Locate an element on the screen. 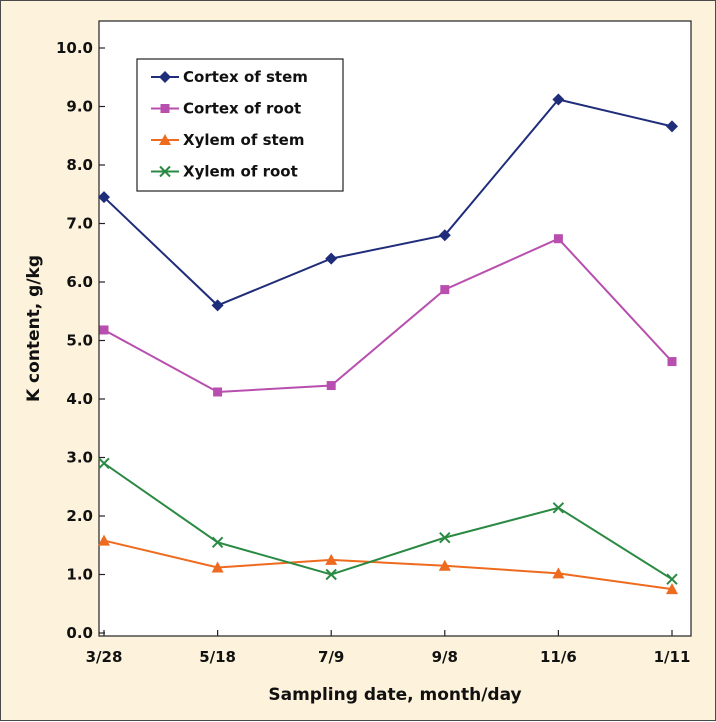 Image resolution: width=716 pixels, height=722 pixels. y-axis-title: K content, g/kg is located at coordinates (34, 328).